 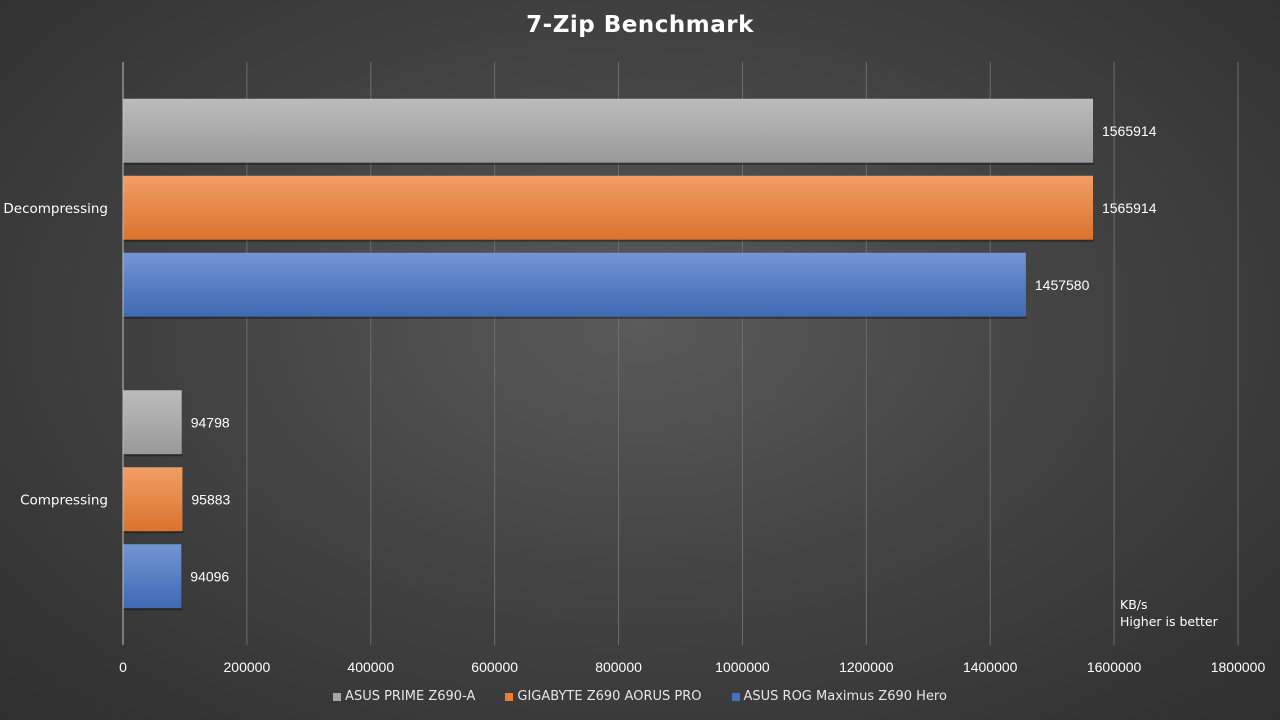 I want to click on legend-label: GIGABYTE Z690 AORUS PRO, so click(x=609, y=696).